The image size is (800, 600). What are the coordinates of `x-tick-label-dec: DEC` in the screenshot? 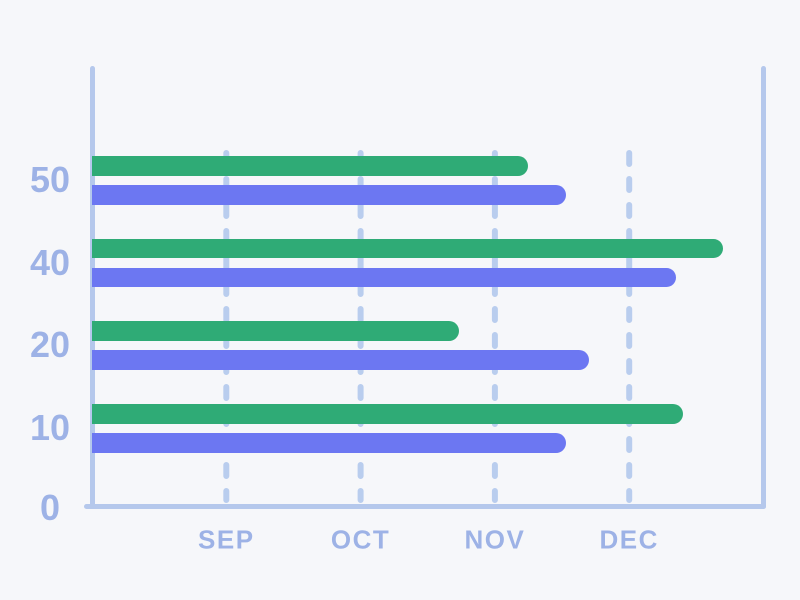 It's located at (629, 539).